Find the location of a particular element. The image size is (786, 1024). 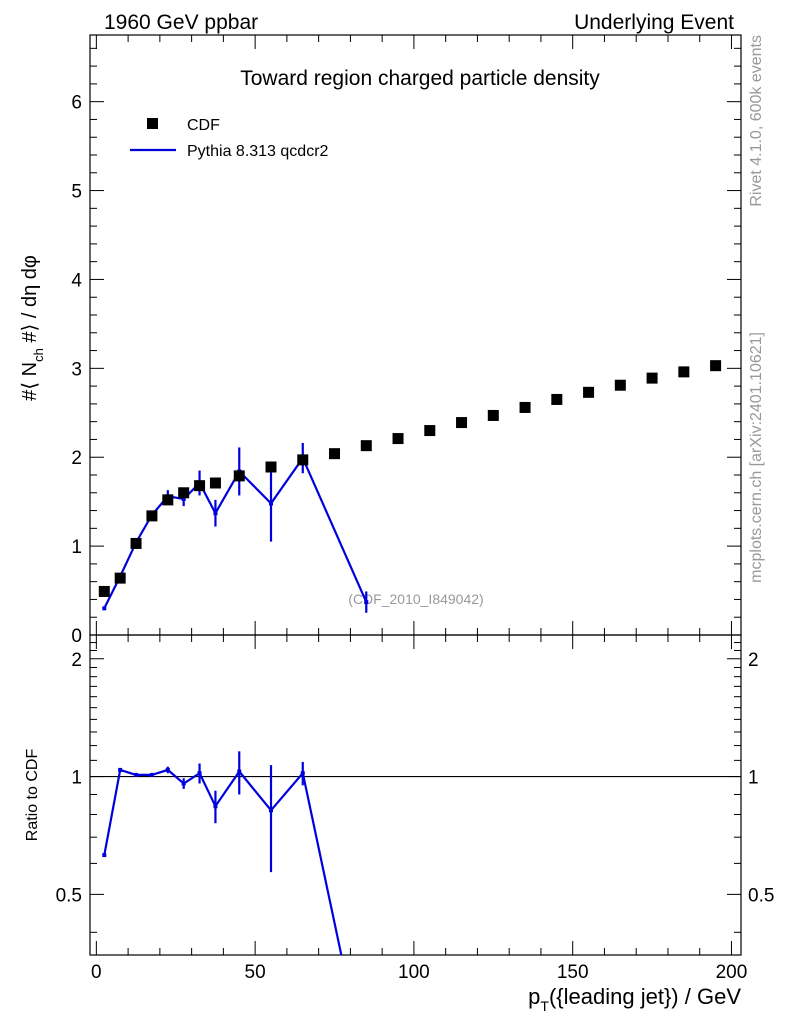

header-right: Underlying Event is located at coordinates (654, 22).